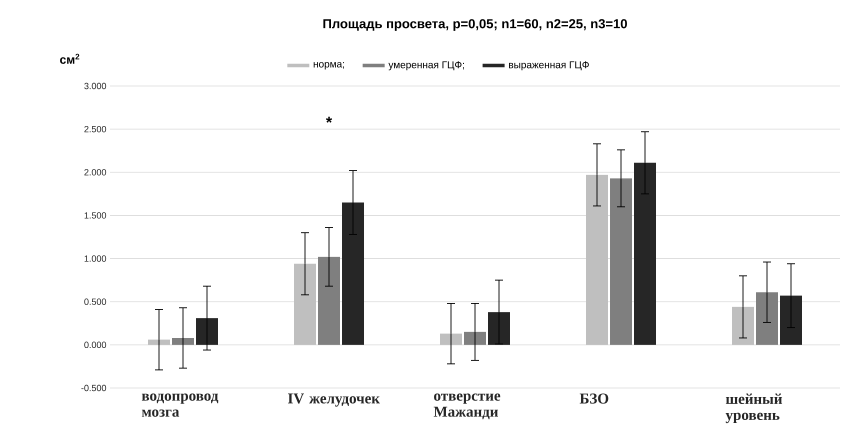 This screenshot has height=445, width=859. Describe the element at coordinates (95, 172) in the screenshot. I see `y-tick-label: 2.000` at that location.